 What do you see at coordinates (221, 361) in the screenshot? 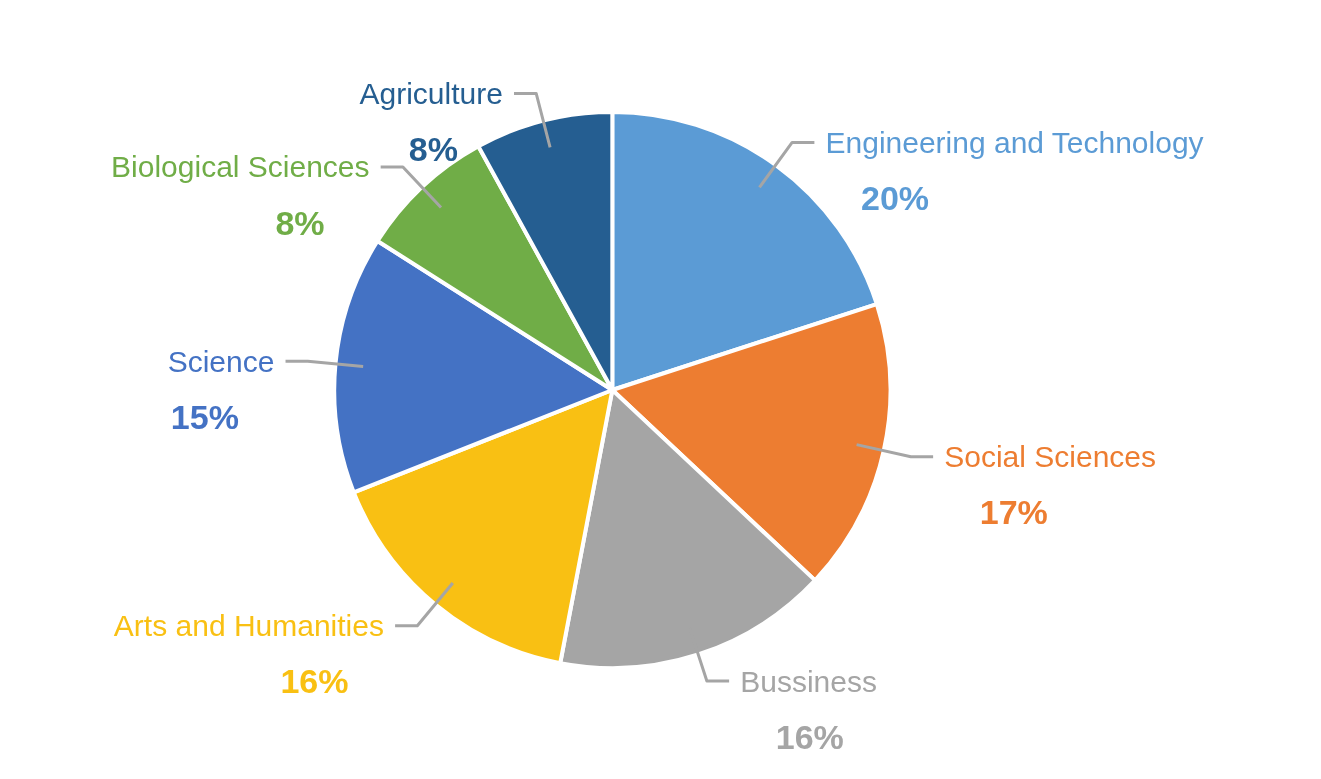
I see `slice-label: Science` at bounding box center [221, 361].